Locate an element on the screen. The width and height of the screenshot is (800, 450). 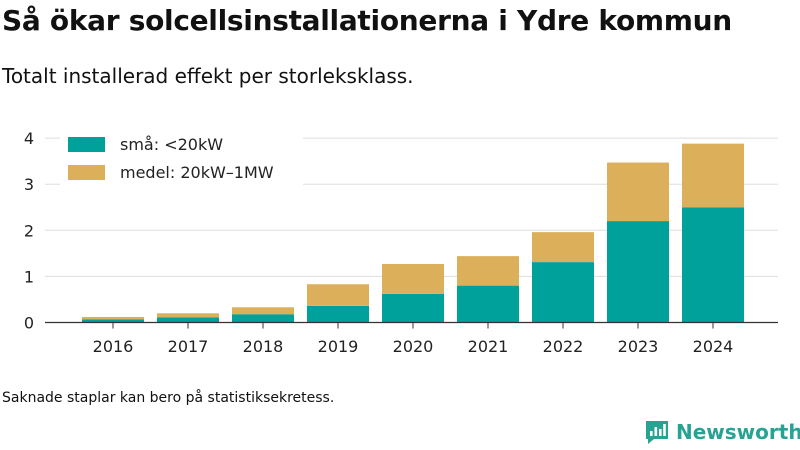
brand-logo: Newsworthy is located at coordinates (722, 432).